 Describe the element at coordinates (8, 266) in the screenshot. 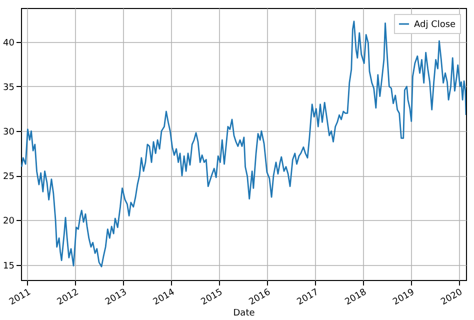

I see `y-tick-label: 15` at that location.